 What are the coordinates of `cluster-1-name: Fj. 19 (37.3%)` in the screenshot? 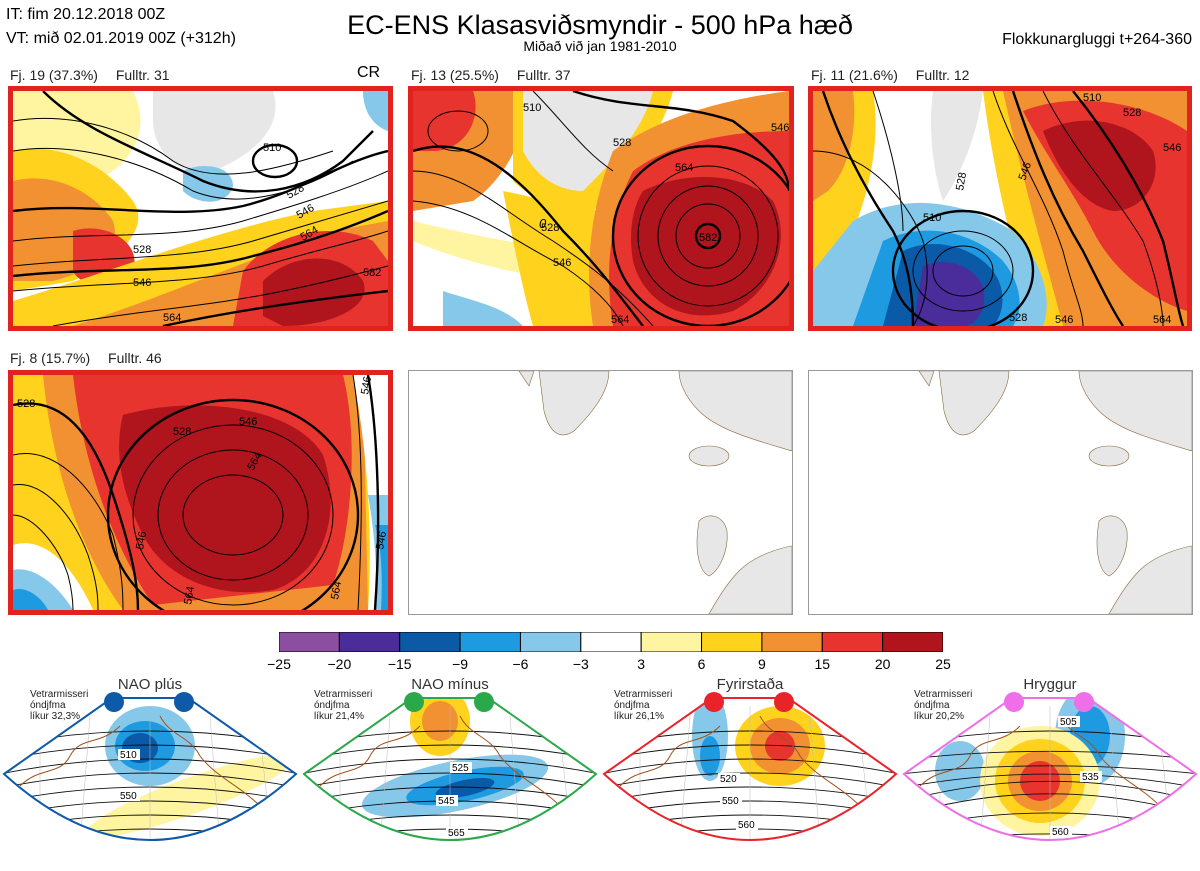 It's located at (54, 75).